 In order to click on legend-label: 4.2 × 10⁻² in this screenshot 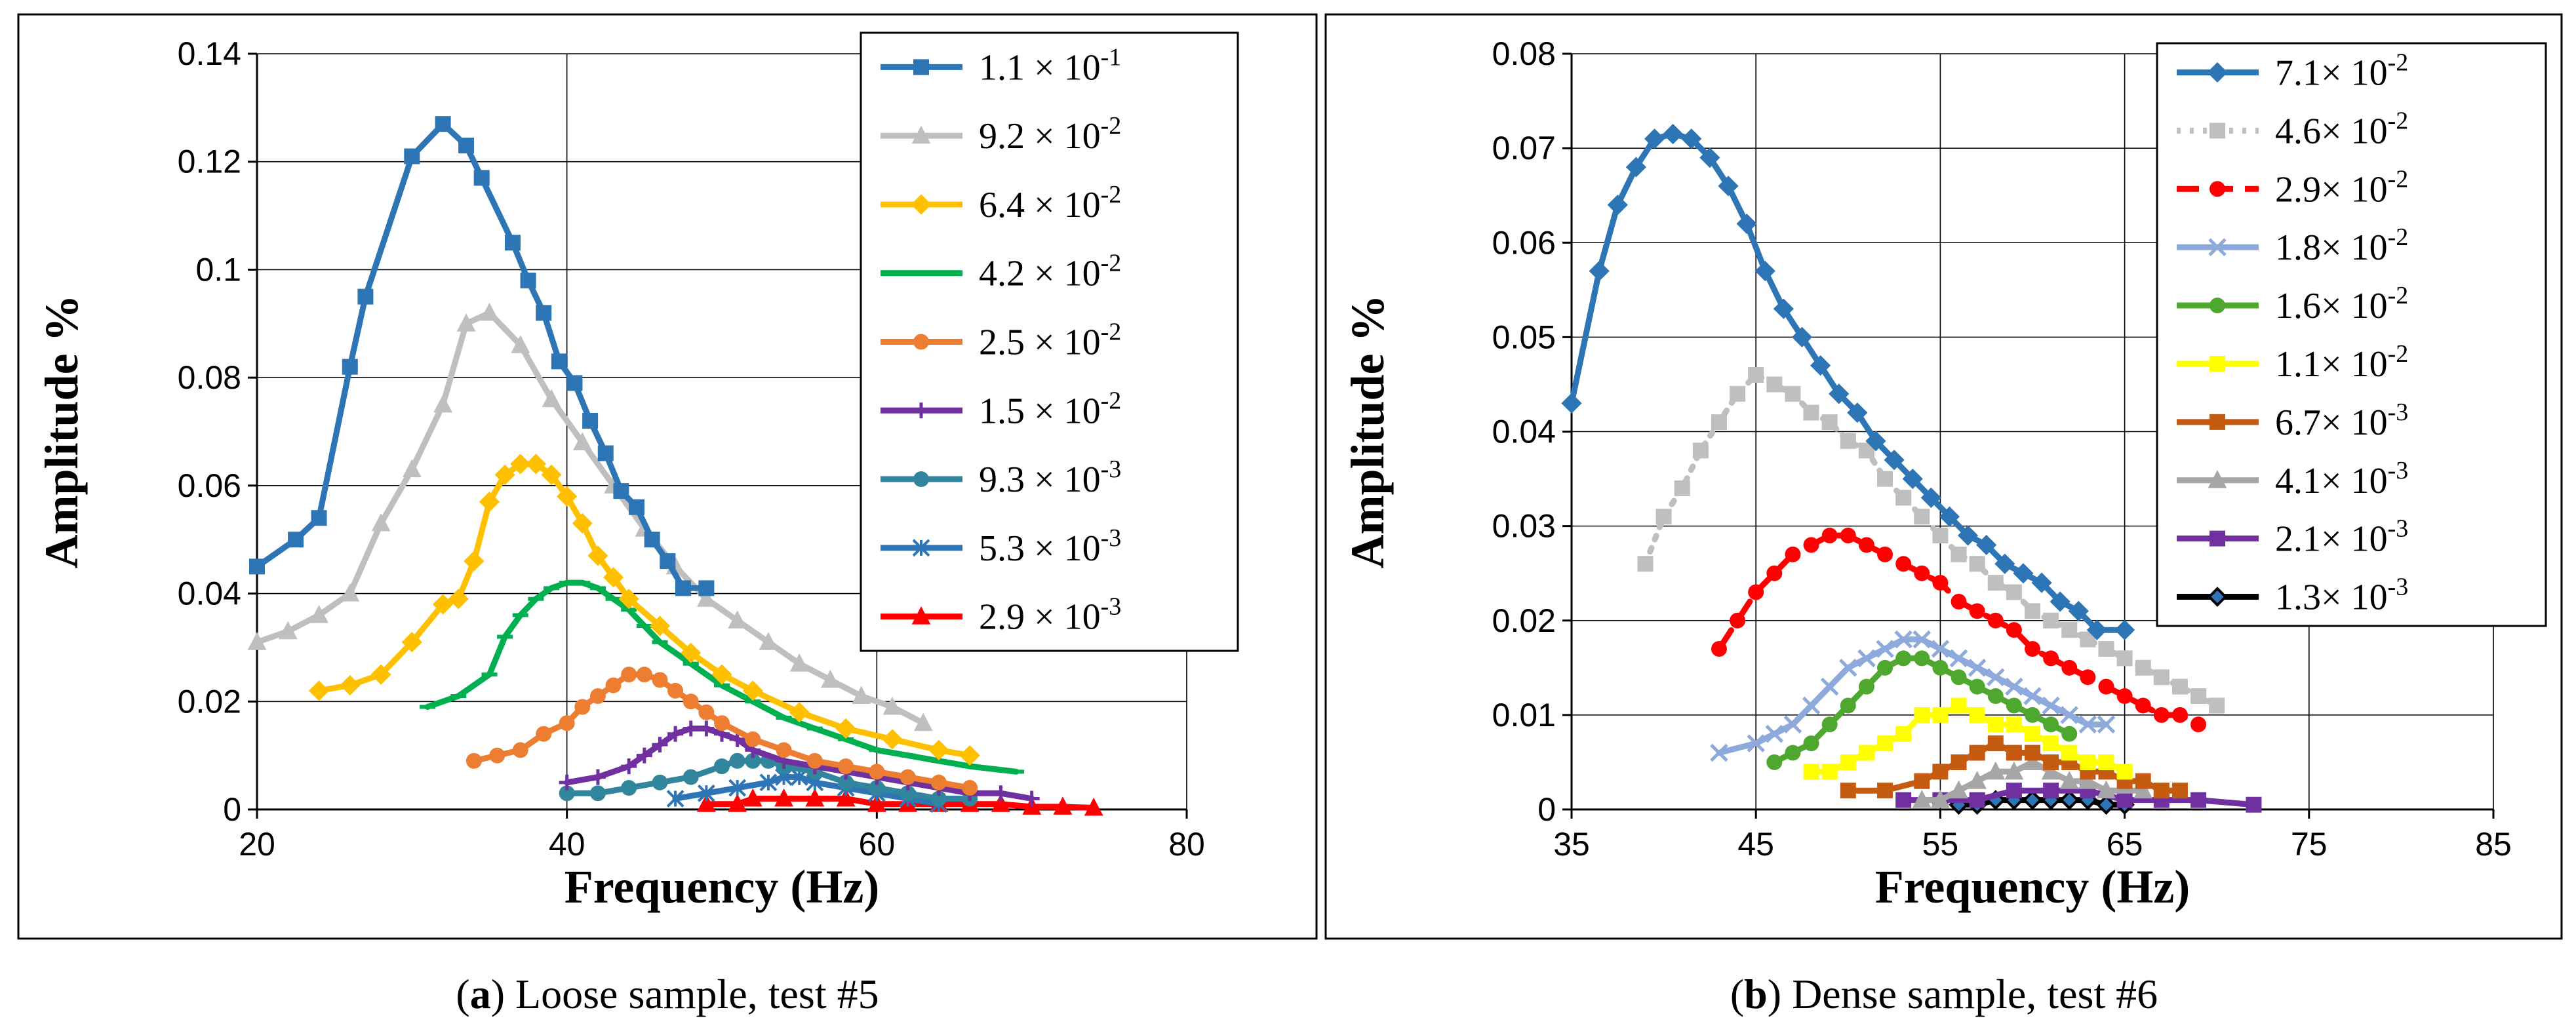, I will do `click(1050, 272)`.